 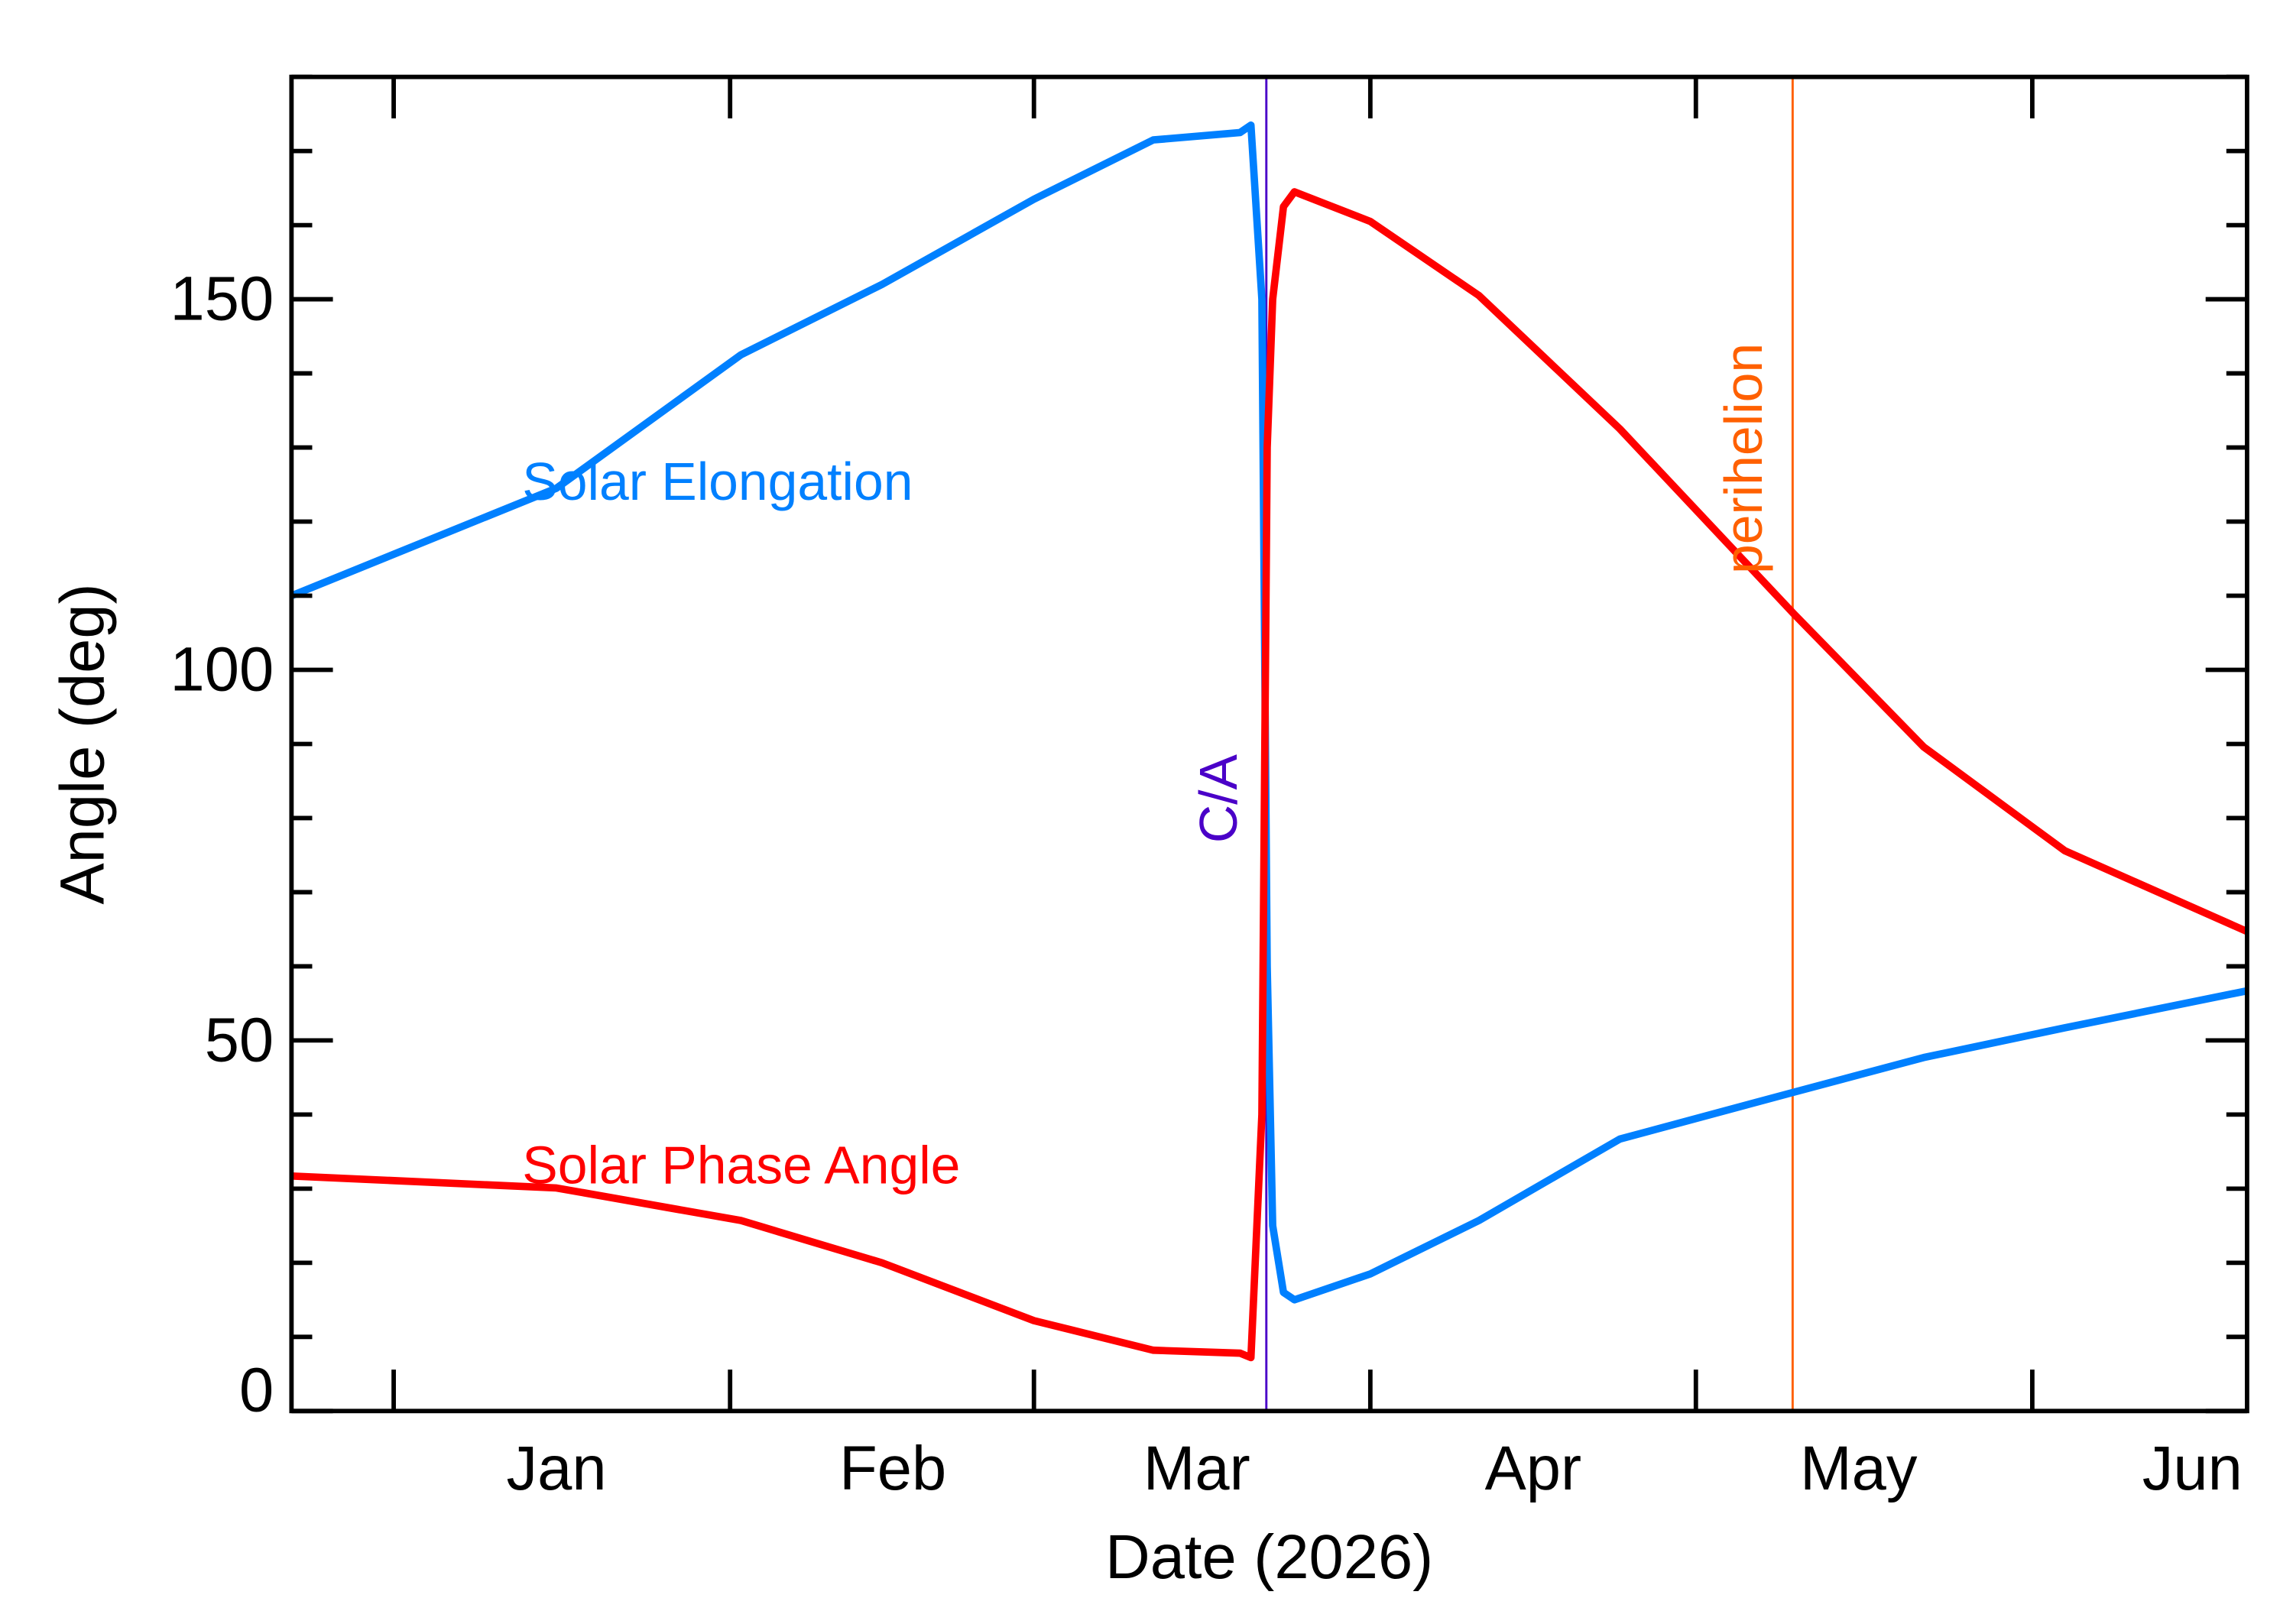 I want to click on event-label-ca: C/A, so click(x=1219, y=798).